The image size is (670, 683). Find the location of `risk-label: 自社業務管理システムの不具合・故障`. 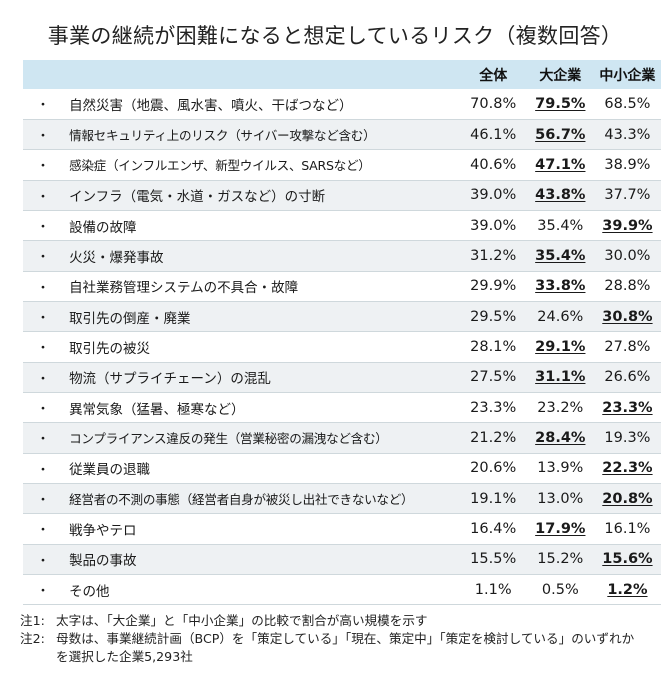

risk-label: 自社業務管理システムの不具合・故障 is located at coordinates (184, 288).